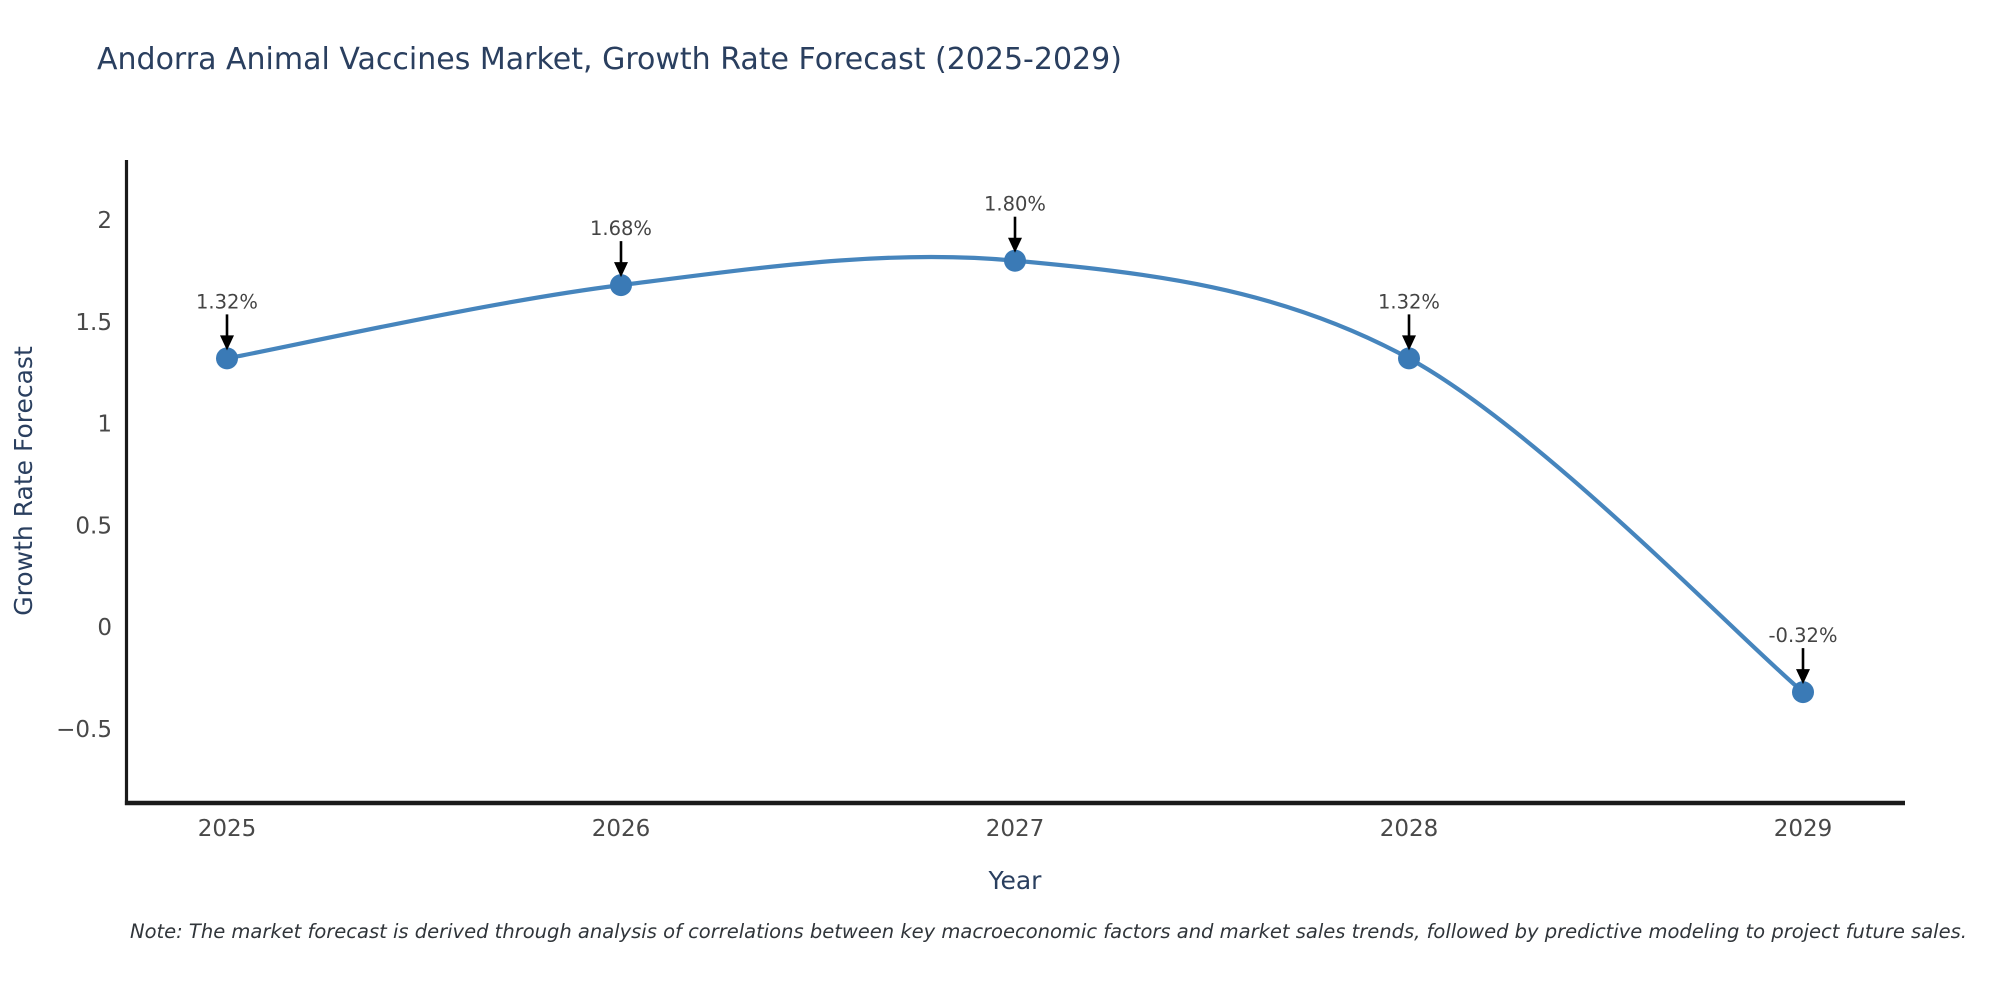 The width and height of the screenshot is (2000, 1000). Describe the element at coordinates (23, 481) in the screenshot. I see `y-axis-title: Growth Rate Forecast` at that location.